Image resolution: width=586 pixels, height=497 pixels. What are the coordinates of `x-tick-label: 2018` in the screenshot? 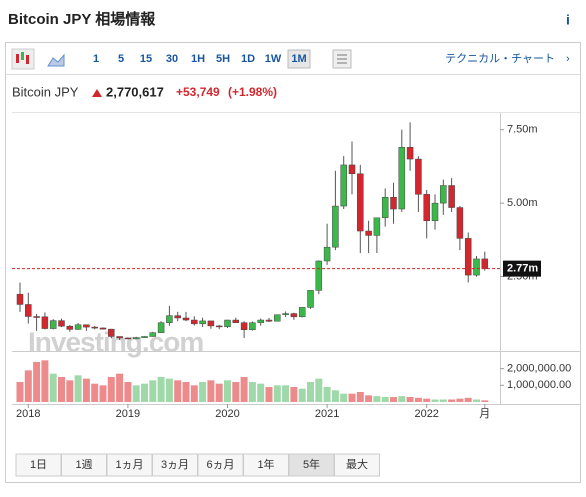 It's located at (28, 414).